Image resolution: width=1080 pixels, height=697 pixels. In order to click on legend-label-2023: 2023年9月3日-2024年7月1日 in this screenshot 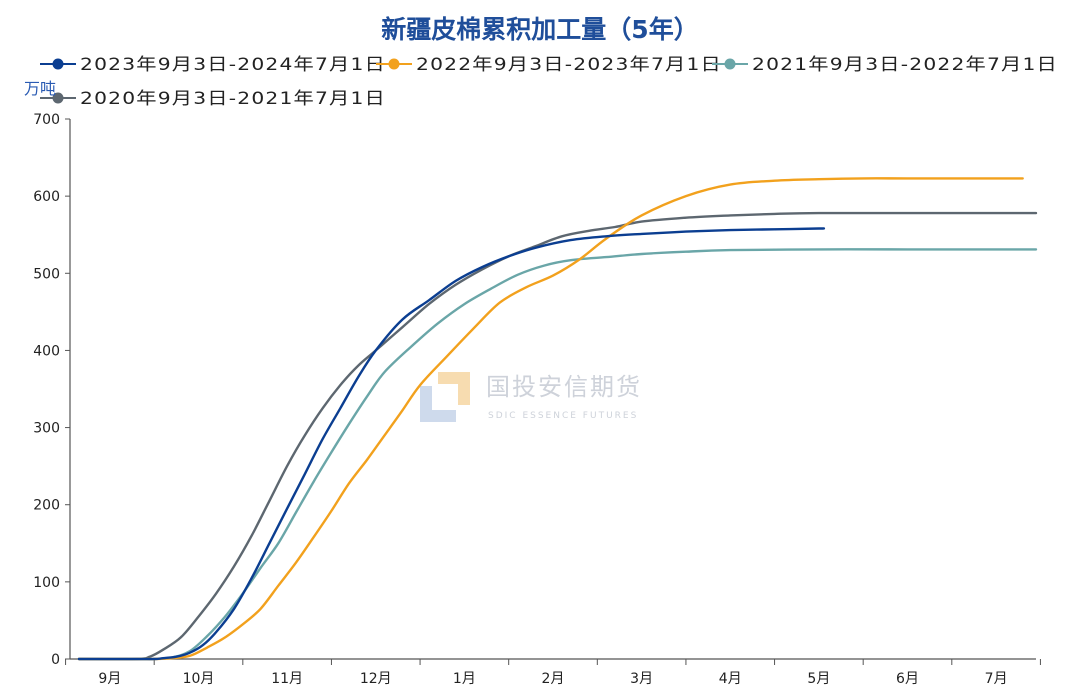, I will do `click(233, 65)`.